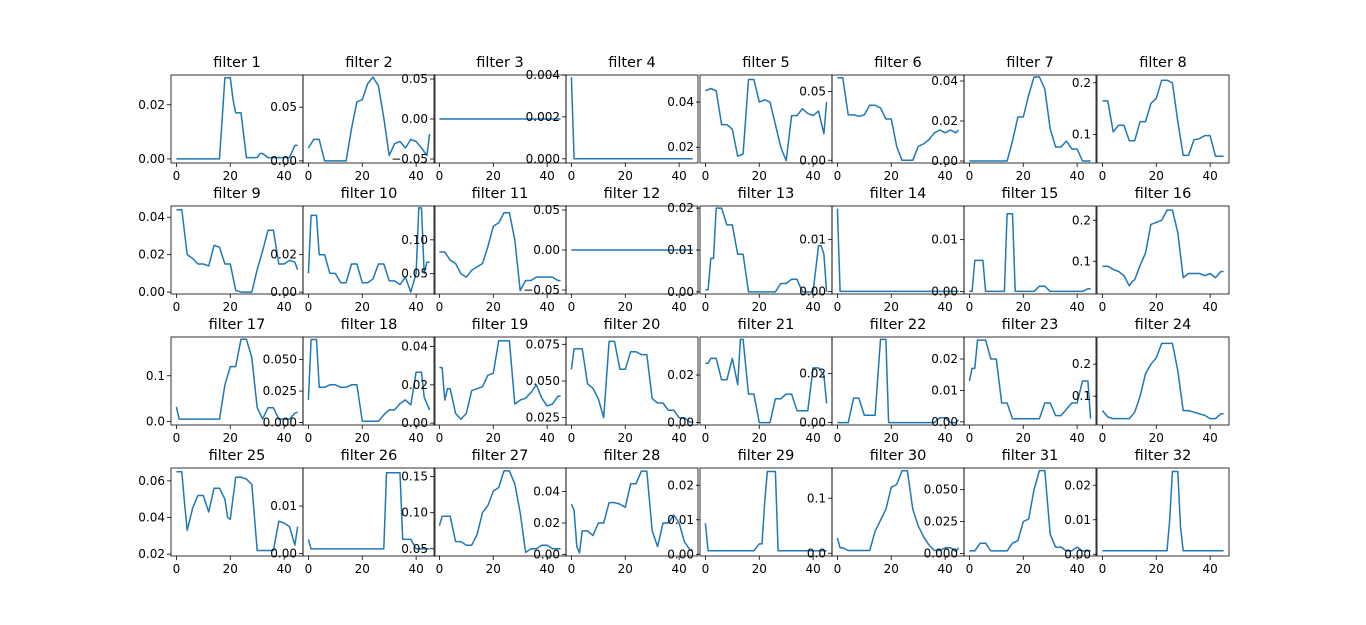 This screenshot has width=1366, height=625. I want to click on subplot-22-series-line, so click(898, 381).